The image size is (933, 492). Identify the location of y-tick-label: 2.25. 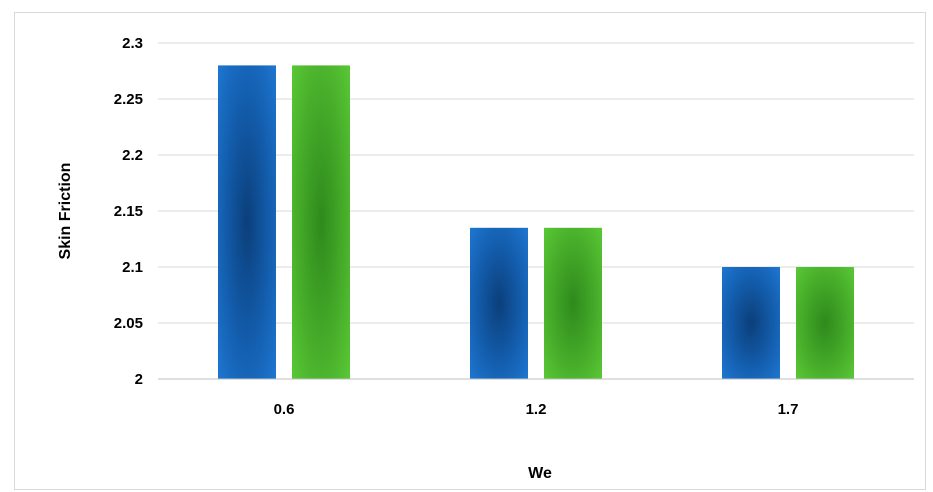
(128, 99).